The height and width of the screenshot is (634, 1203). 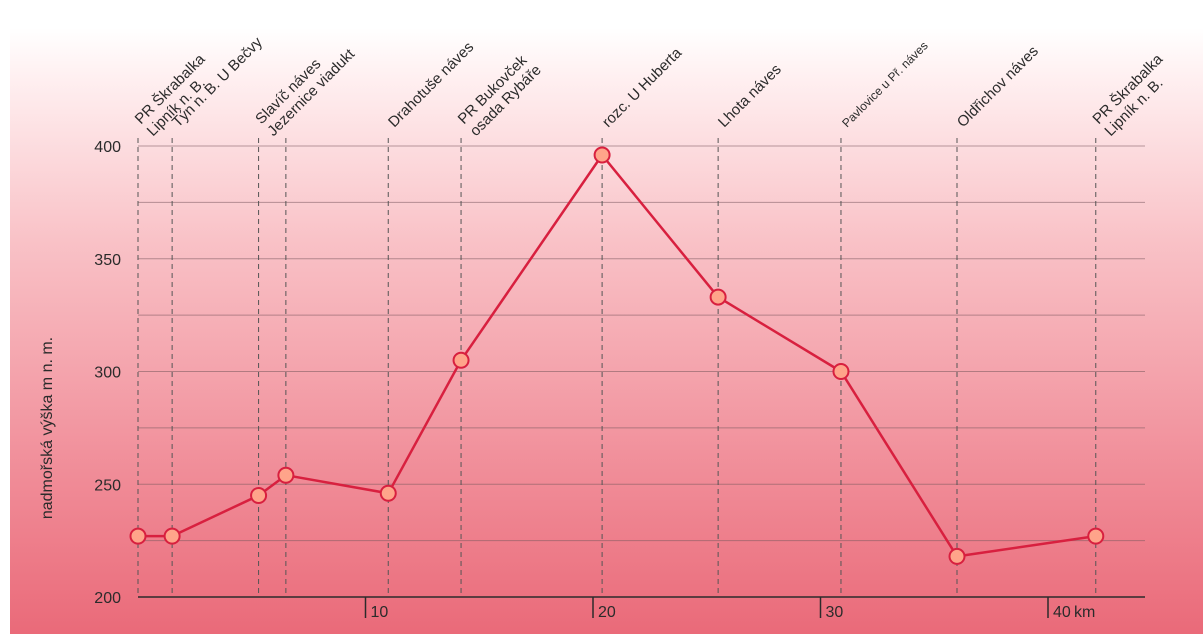 What do you see at coordinates (380, 612) in the screenshot?
I see `x-tick-label: 10` at bounding box center [380, 612].